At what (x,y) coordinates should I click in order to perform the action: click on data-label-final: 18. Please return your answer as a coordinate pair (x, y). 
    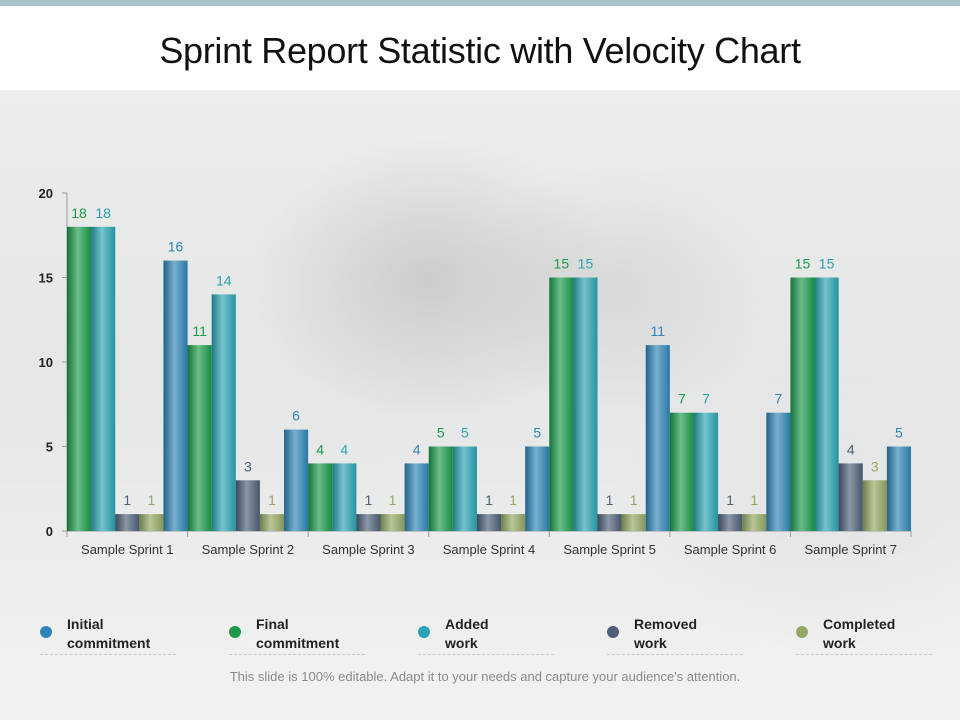
    Looking at the image, I should click on (79, 213).